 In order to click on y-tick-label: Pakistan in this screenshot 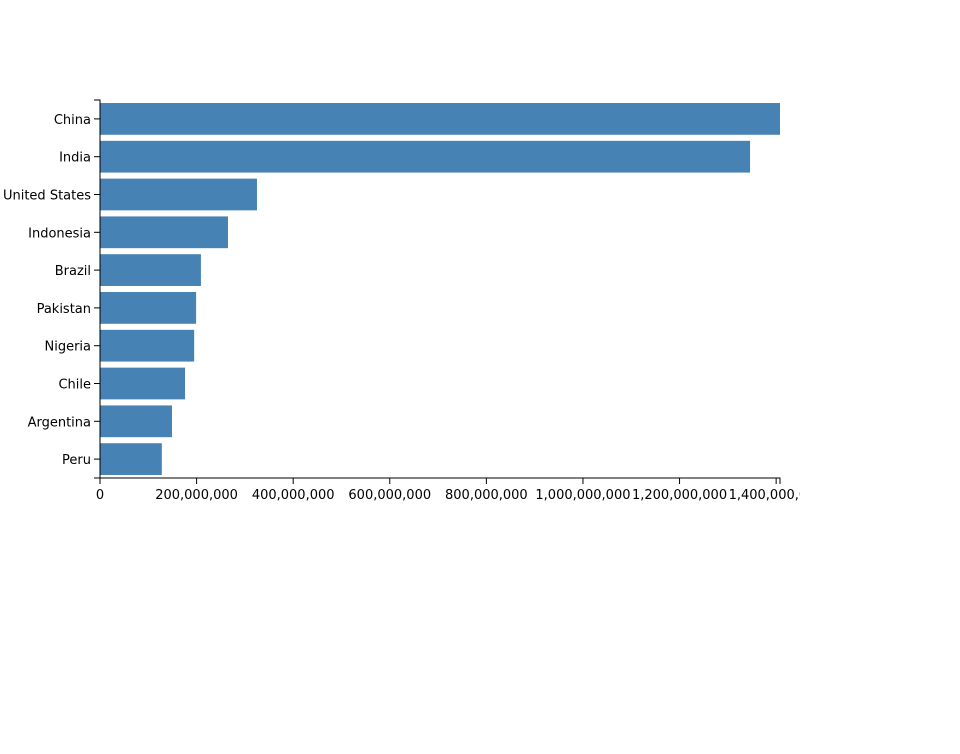, I will do `click(64, 309)`.